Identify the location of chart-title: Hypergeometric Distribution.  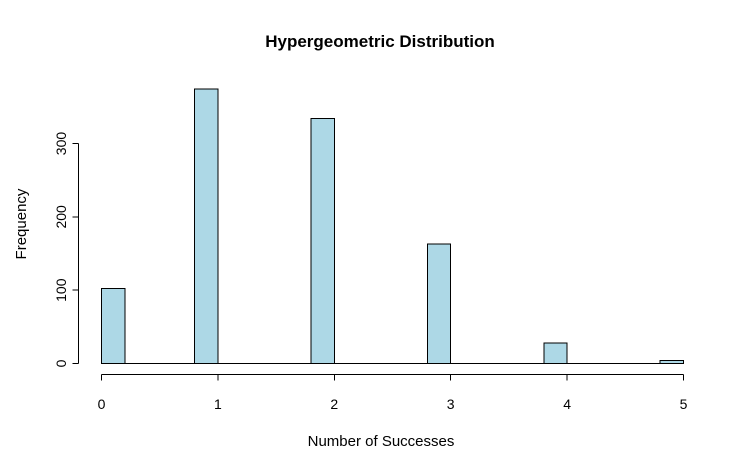
(380, 41).